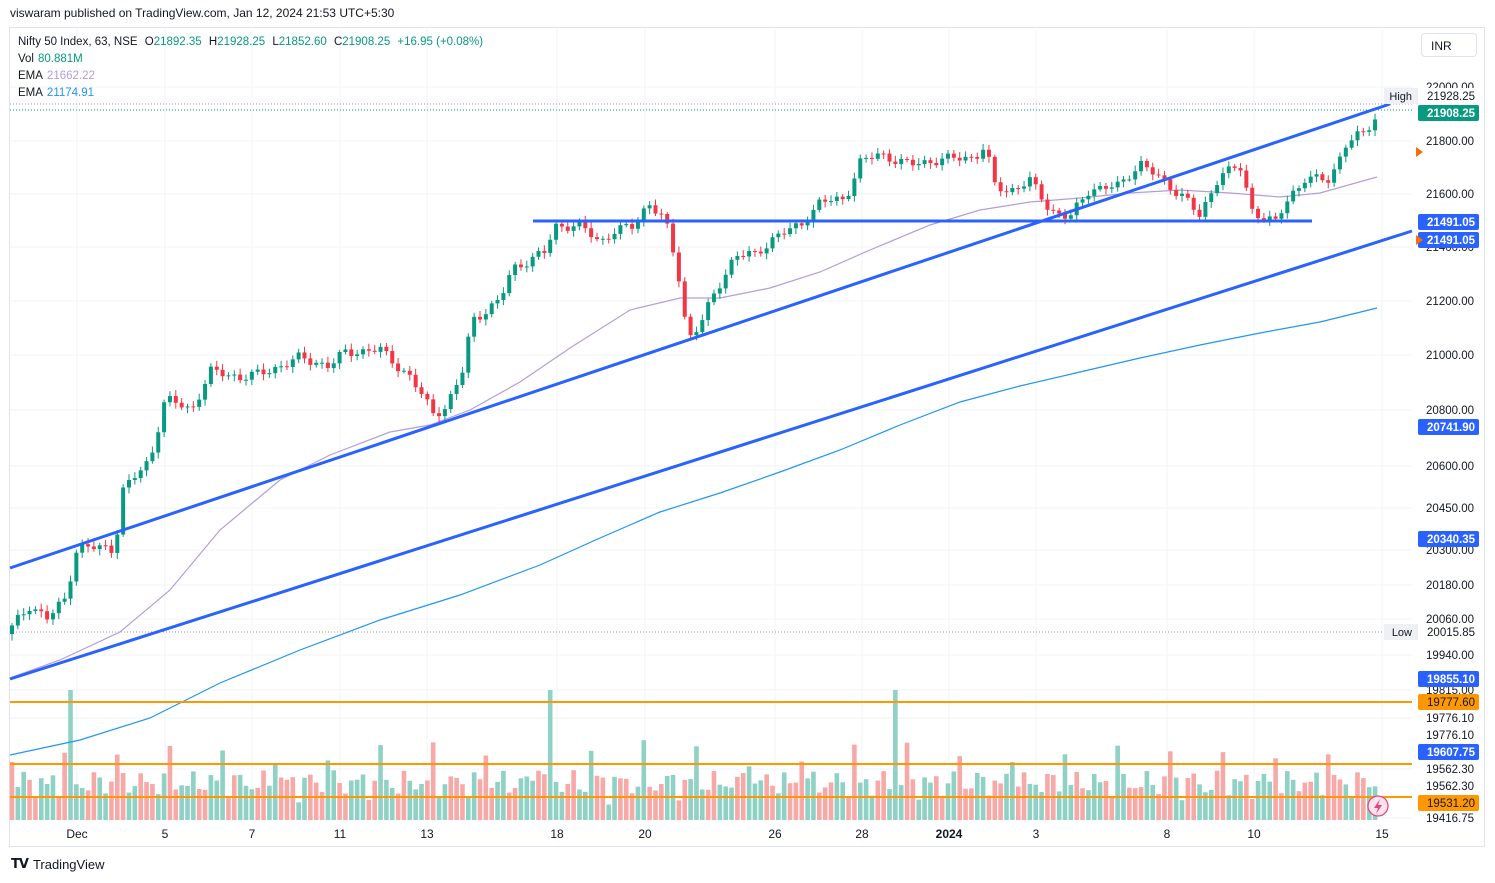 The width and height of the screenshot is (1495, 883). What do you see at coordinates (1419, 152) in the screenshot?
I see `alert-arrow-icon` at bounding box center [1419, 152].